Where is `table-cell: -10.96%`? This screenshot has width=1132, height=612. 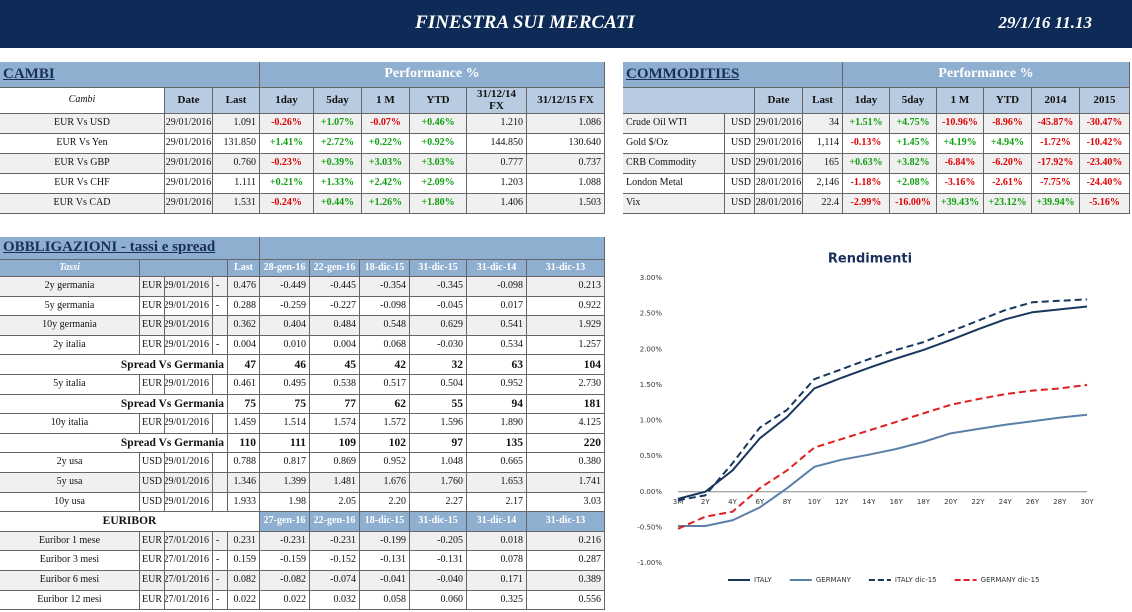 table-cell: -10.96% is located at coordinates (960, 124).